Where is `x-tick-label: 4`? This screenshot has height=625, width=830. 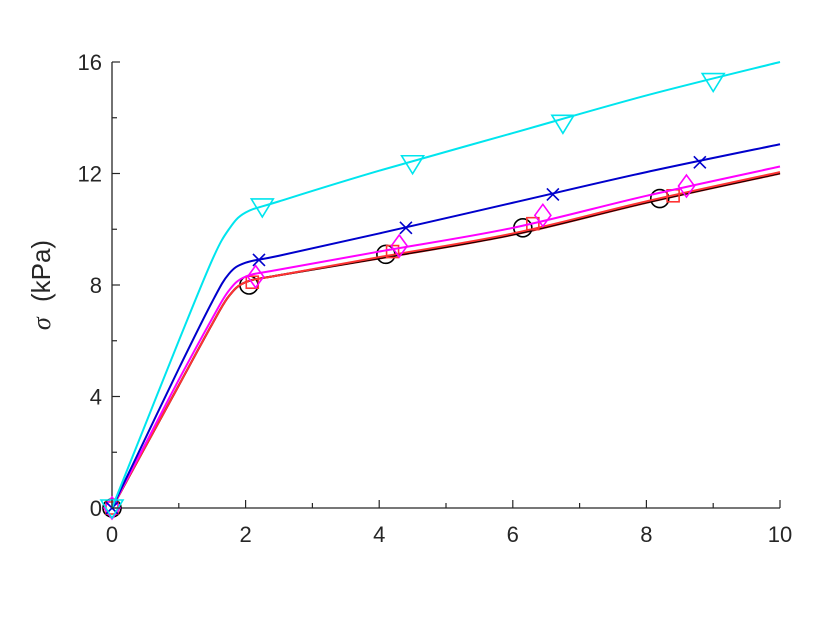 x-tick-label: 4 is located at coordinates (379, 534).